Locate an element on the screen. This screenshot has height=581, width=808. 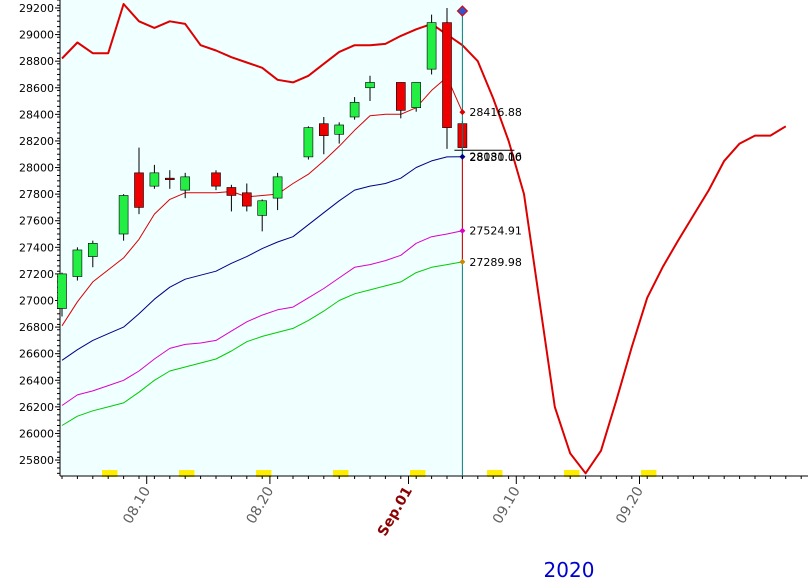
year-label: 2020 is located at coordinates (569, 569).